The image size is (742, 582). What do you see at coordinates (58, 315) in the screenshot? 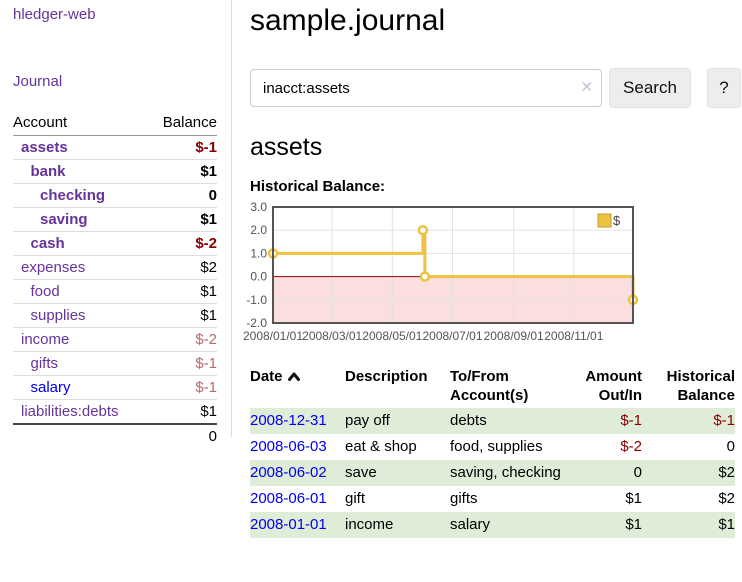
I see `account-link: supplies` at bounding box center [58, 315].